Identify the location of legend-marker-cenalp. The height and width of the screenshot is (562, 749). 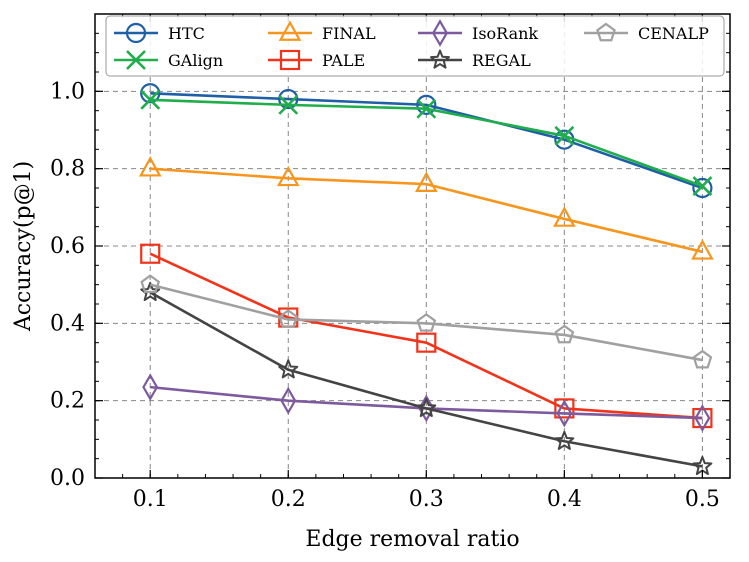
(606, 32).